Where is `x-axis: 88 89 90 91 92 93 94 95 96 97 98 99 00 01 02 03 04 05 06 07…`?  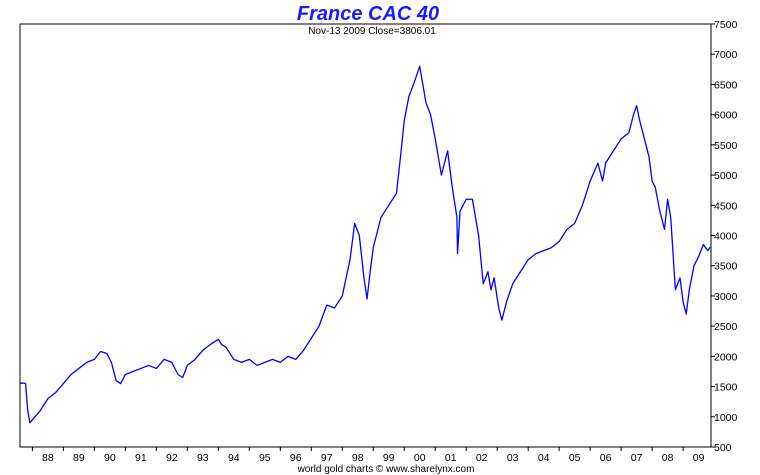
x-axis: 88 89 90 91 92 93 94 95 96 97 98 99 00 01 02 03 04 05 06 07… is located at coordinates (368, 455).